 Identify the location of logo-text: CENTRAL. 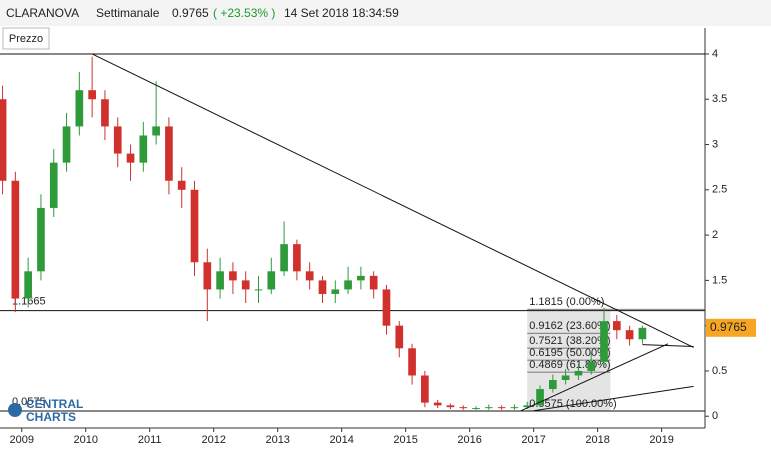
(54, 404).